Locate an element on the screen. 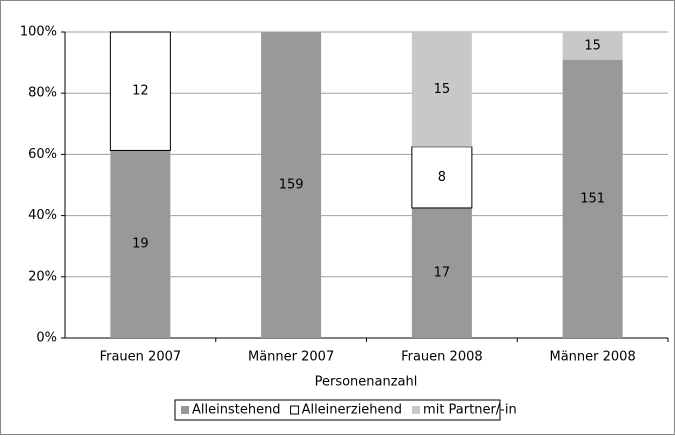 The image size is (675, 439). data-label: 159 is located at coordinates (291, 185).